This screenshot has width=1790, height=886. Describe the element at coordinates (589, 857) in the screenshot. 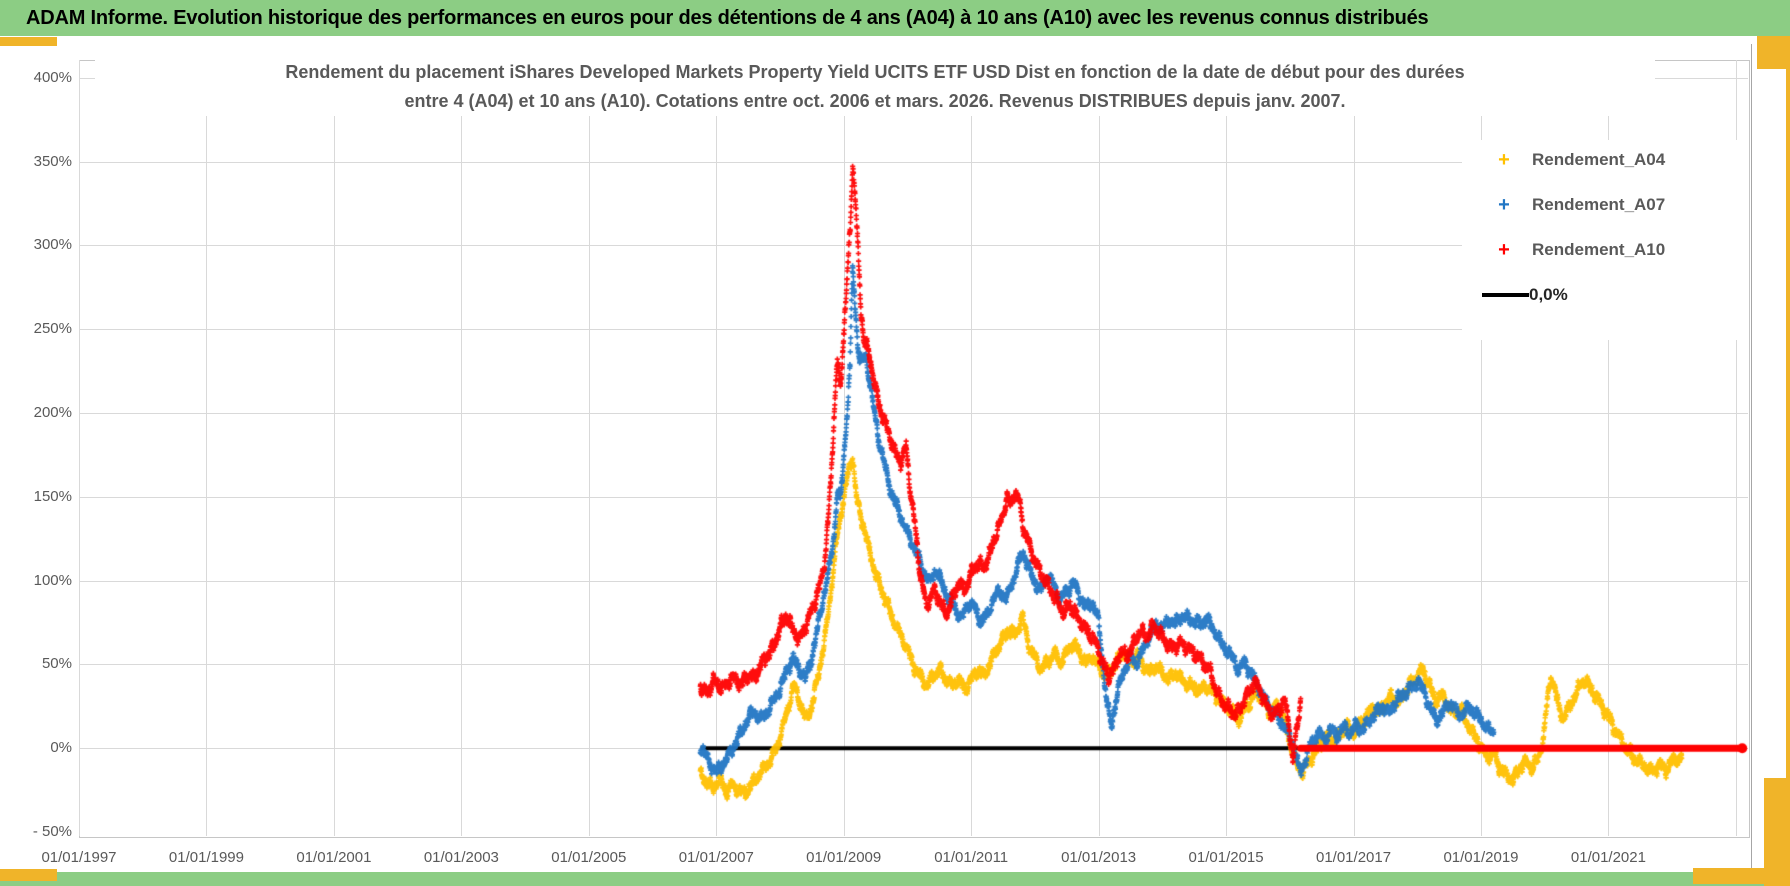

I see `x-tick-label: 01/01/2005` at that location.